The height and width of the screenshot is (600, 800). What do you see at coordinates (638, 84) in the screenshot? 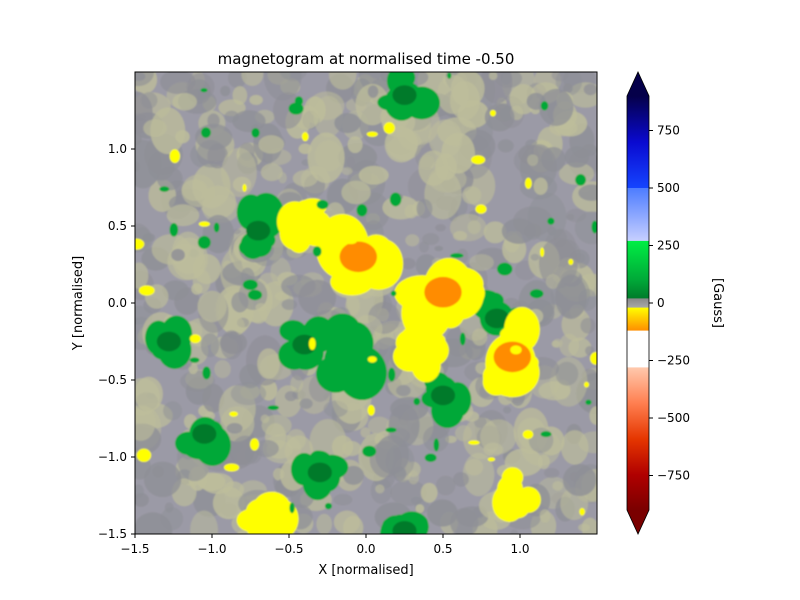
I see `colorbar-extend-max` at bounding box center [638, 84].